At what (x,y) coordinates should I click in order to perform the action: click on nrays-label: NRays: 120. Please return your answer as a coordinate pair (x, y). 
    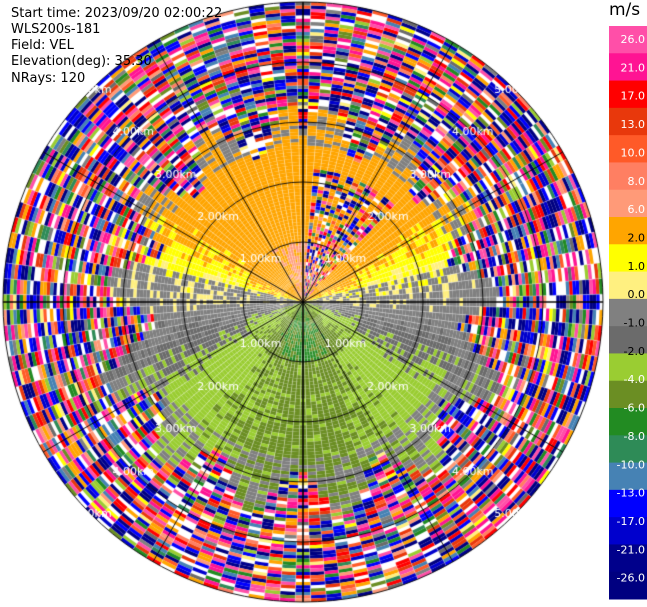
    Looking at the image, I should click on (48, 78).